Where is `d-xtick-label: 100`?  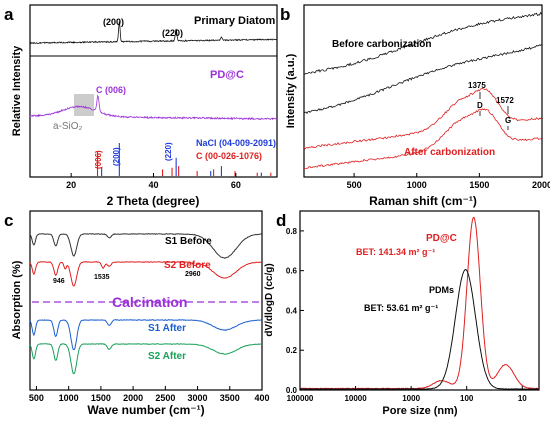
d-xtick-label: 100 is located at coordinates (467, 398).